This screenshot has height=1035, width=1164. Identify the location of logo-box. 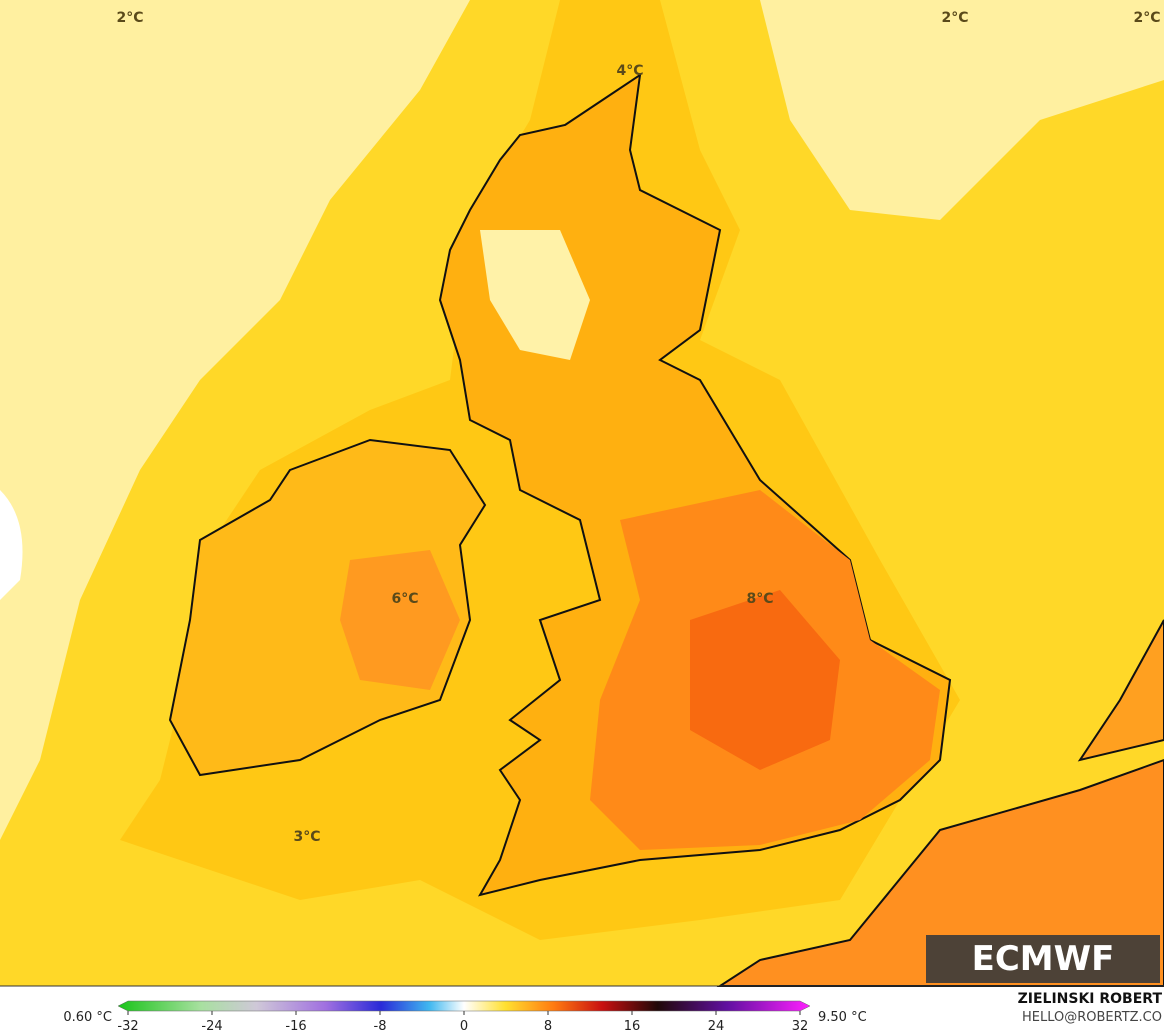
(1043, 959).